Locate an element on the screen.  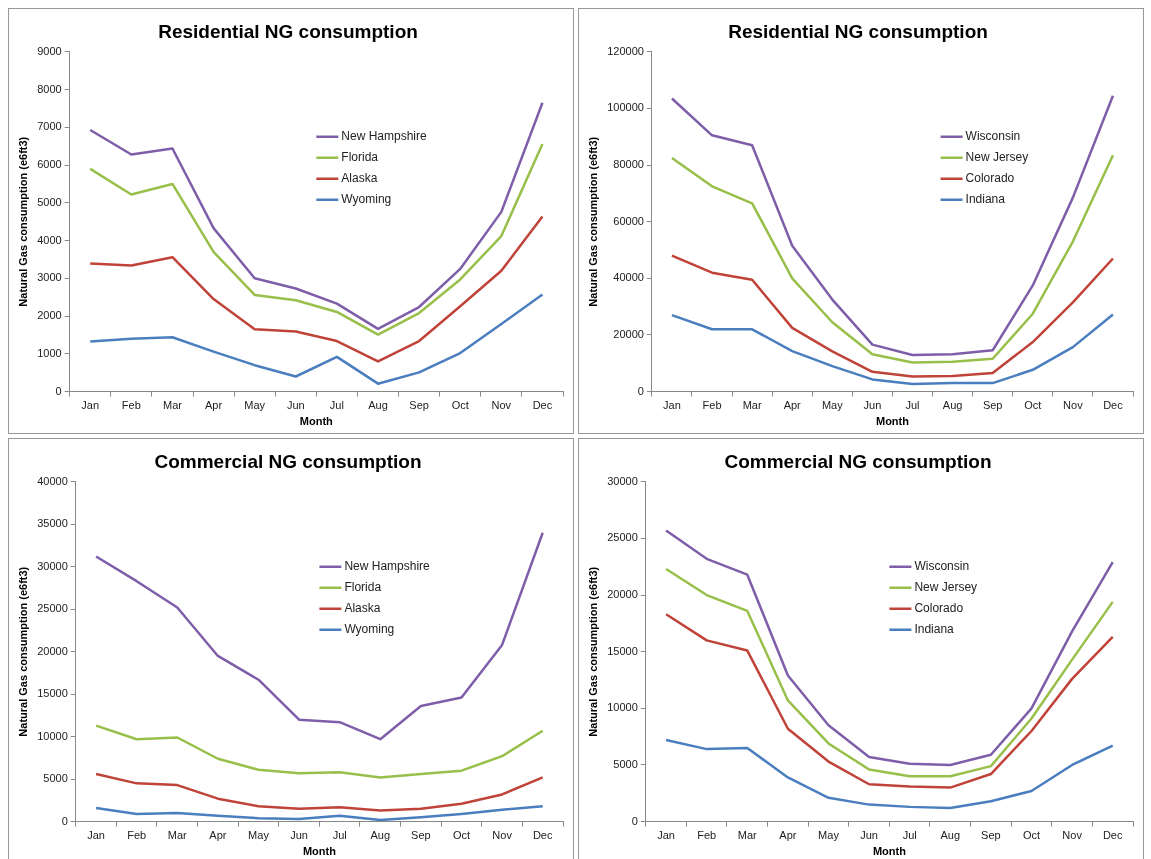
y-tick-label: 35000 is located at coordinates (52, 523).